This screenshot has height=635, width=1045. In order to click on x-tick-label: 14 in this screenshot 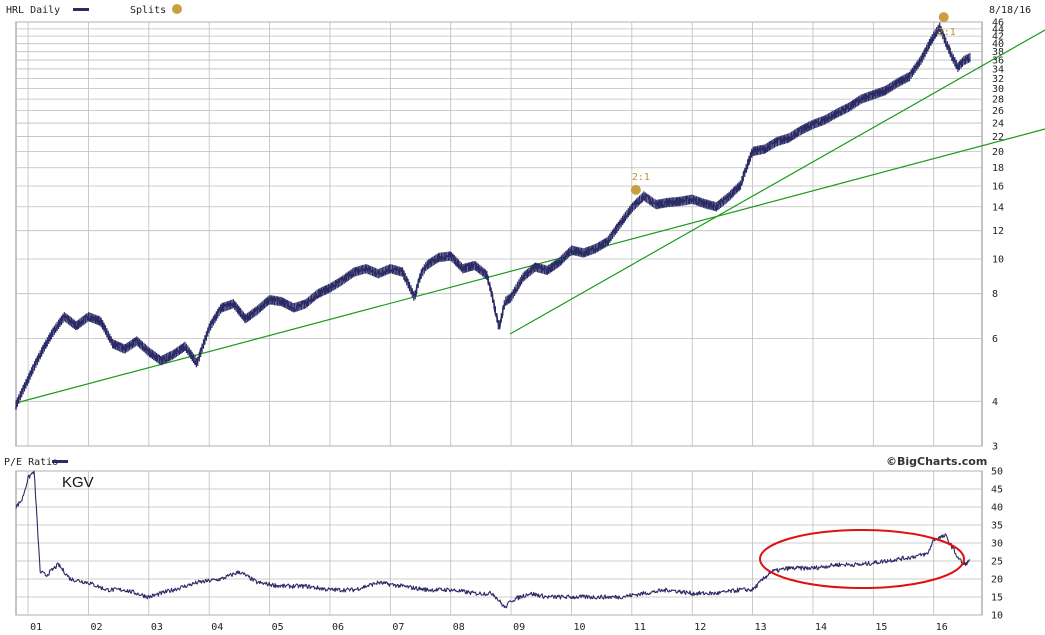, I will do `click(821, 627)`.